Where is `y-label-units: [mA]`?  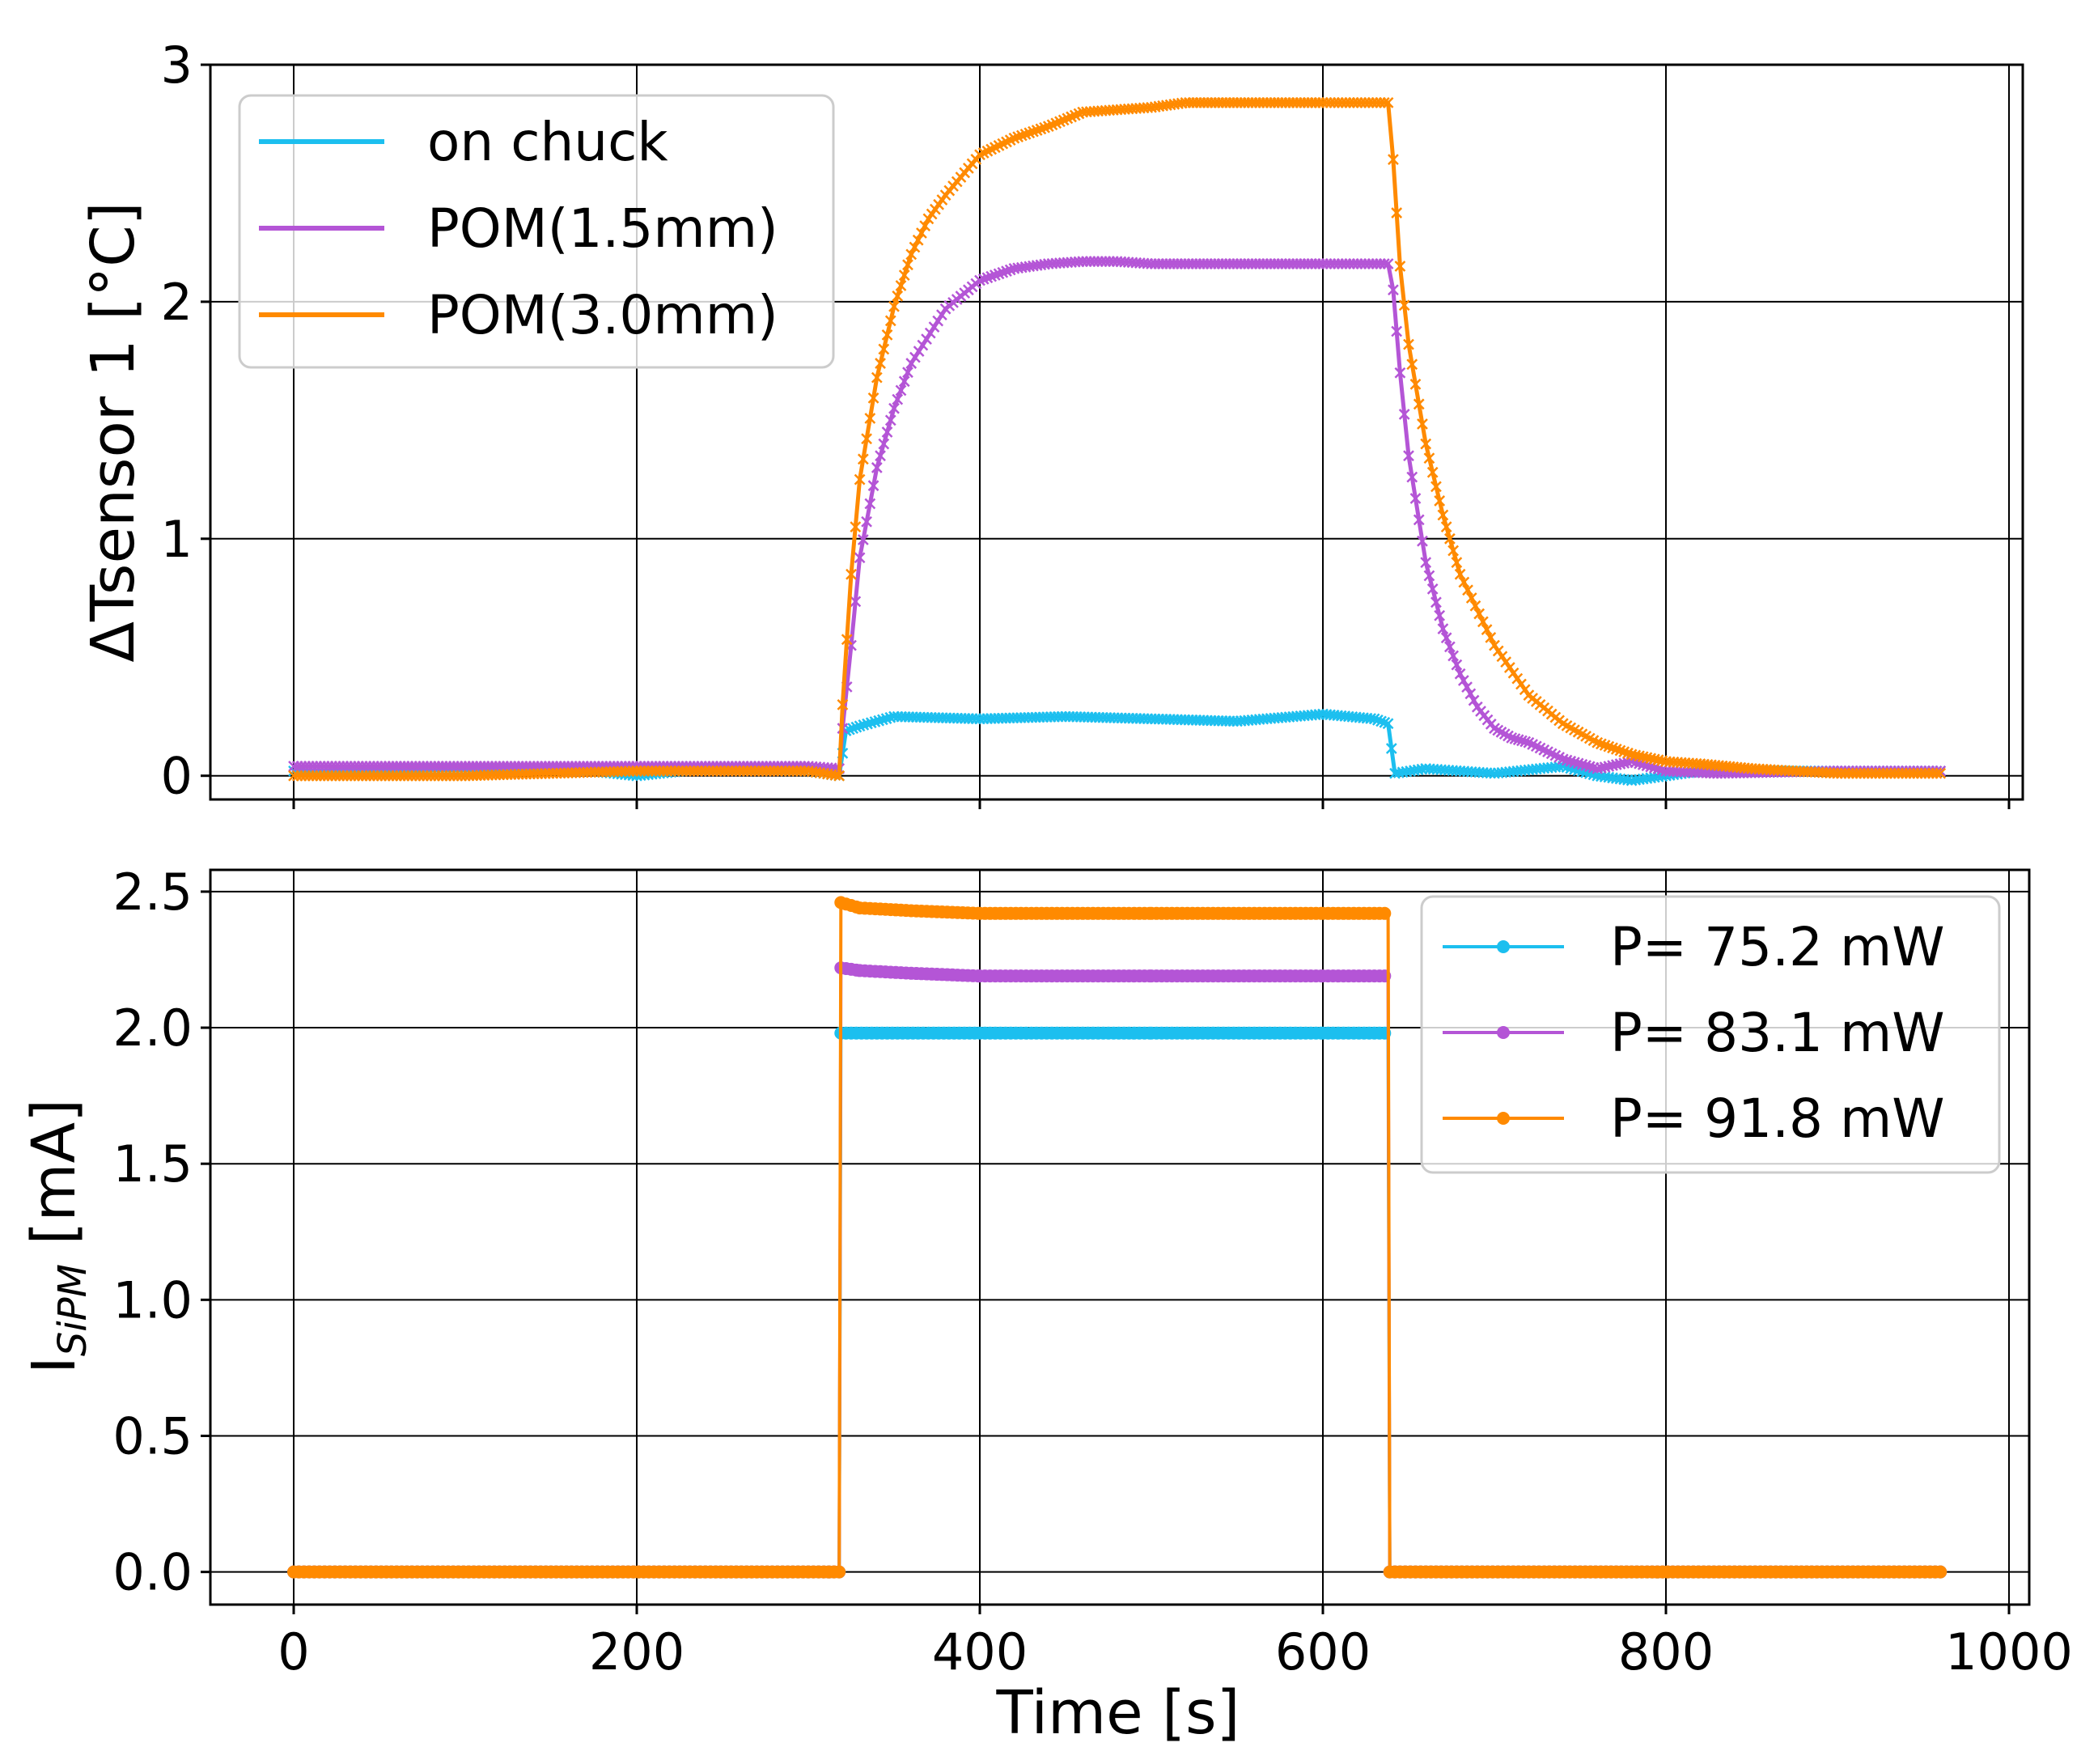 y-label-units: [mA] is located at coordinates (54, 1181).